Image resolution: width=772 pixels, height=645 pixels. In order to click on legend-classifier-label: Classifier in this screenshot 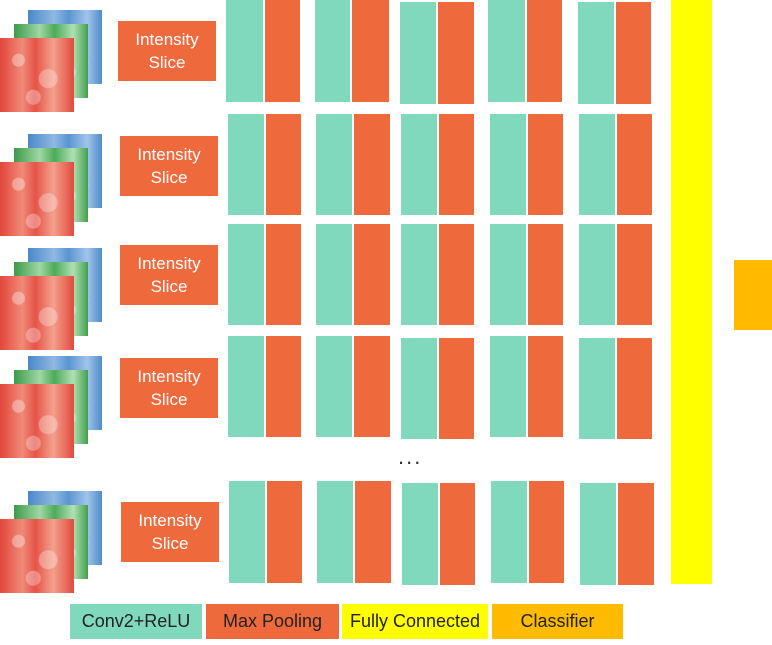, I will do `click(557, 621)`.